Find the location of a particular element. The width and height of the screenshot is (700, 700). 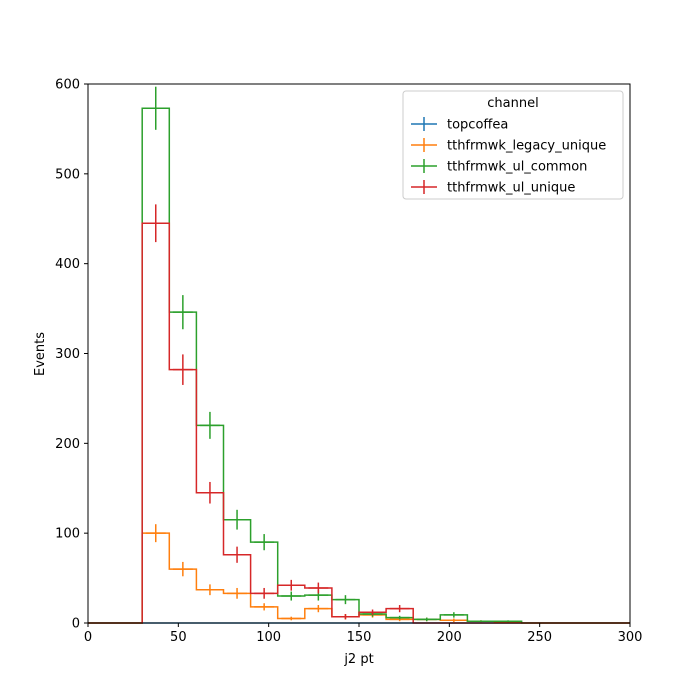

y-tick-label: 600 is located at coordinates (67, 85).